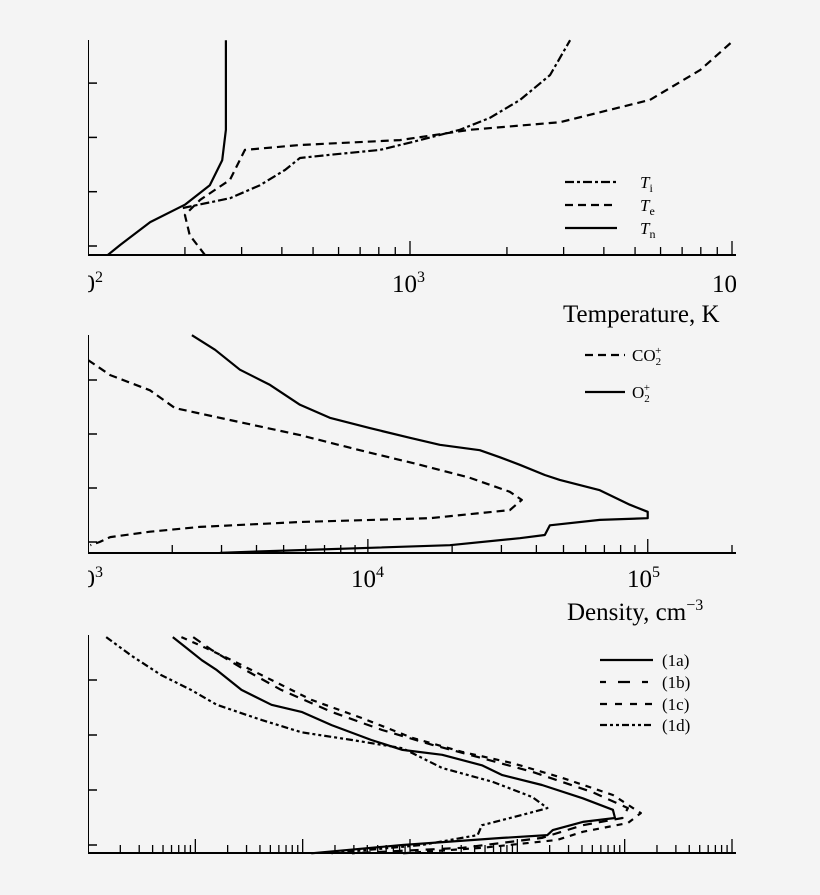 This screenshot has width=820, height=895. I want to click on series-line-1d, so click(327, 745).